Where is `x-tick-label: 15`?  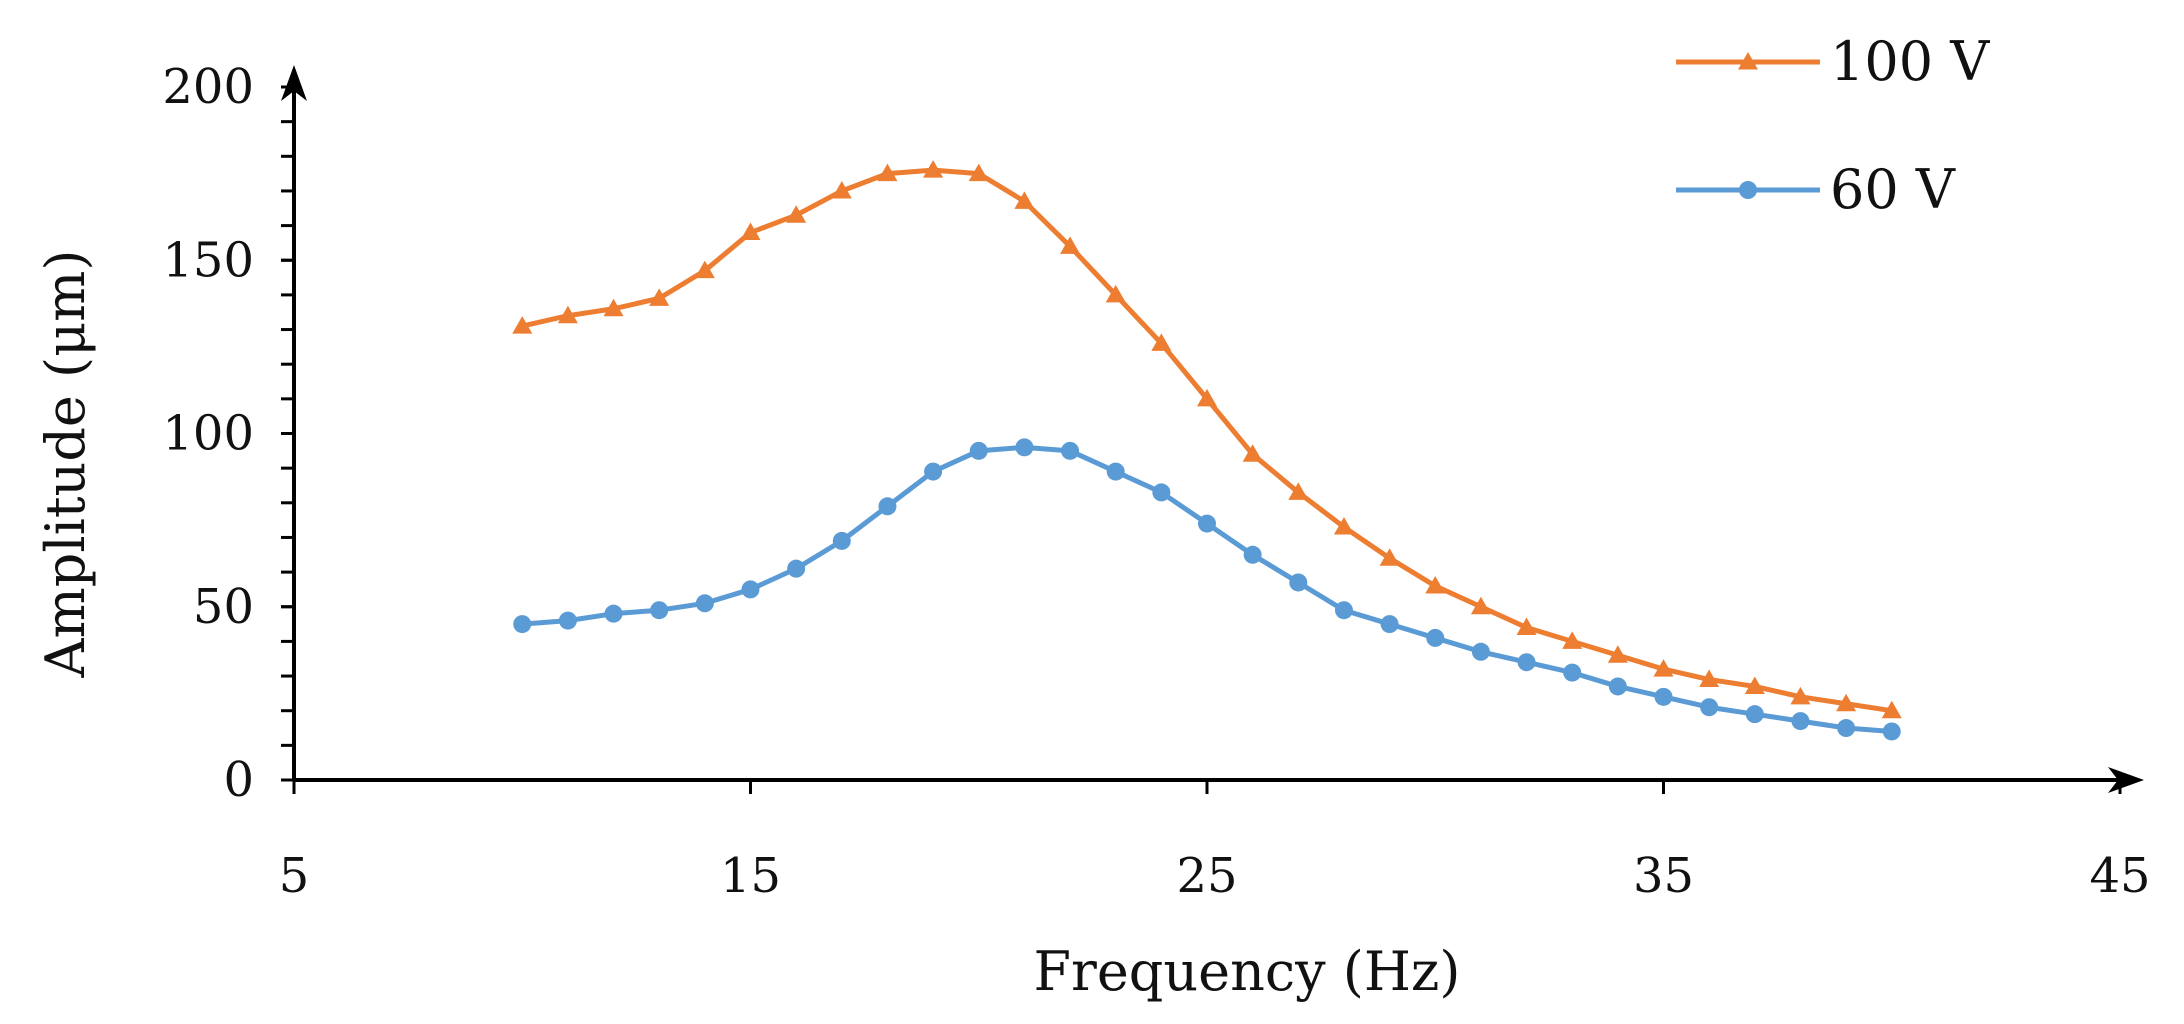
x-tick-label: 15 is located at coordinates (750, 876).